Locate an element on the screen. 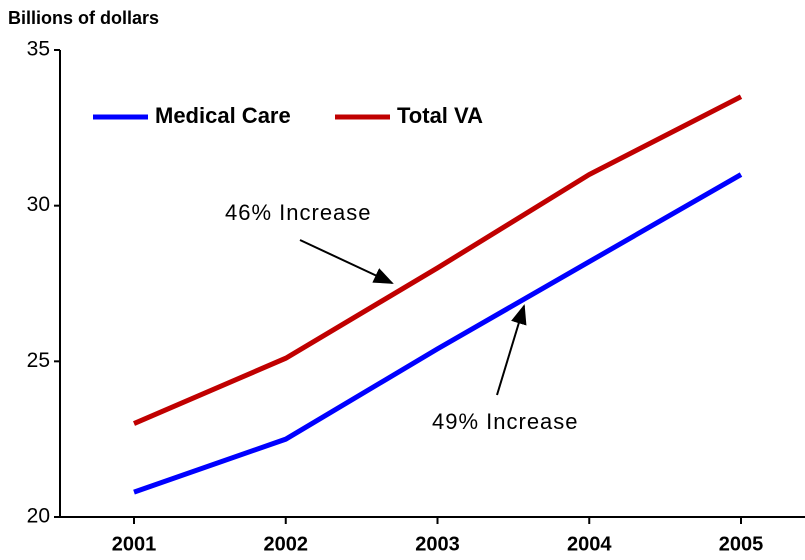 This screenshot has height=560, width=805. x-tick-label: 2003 is located at coordinates (437, 544).